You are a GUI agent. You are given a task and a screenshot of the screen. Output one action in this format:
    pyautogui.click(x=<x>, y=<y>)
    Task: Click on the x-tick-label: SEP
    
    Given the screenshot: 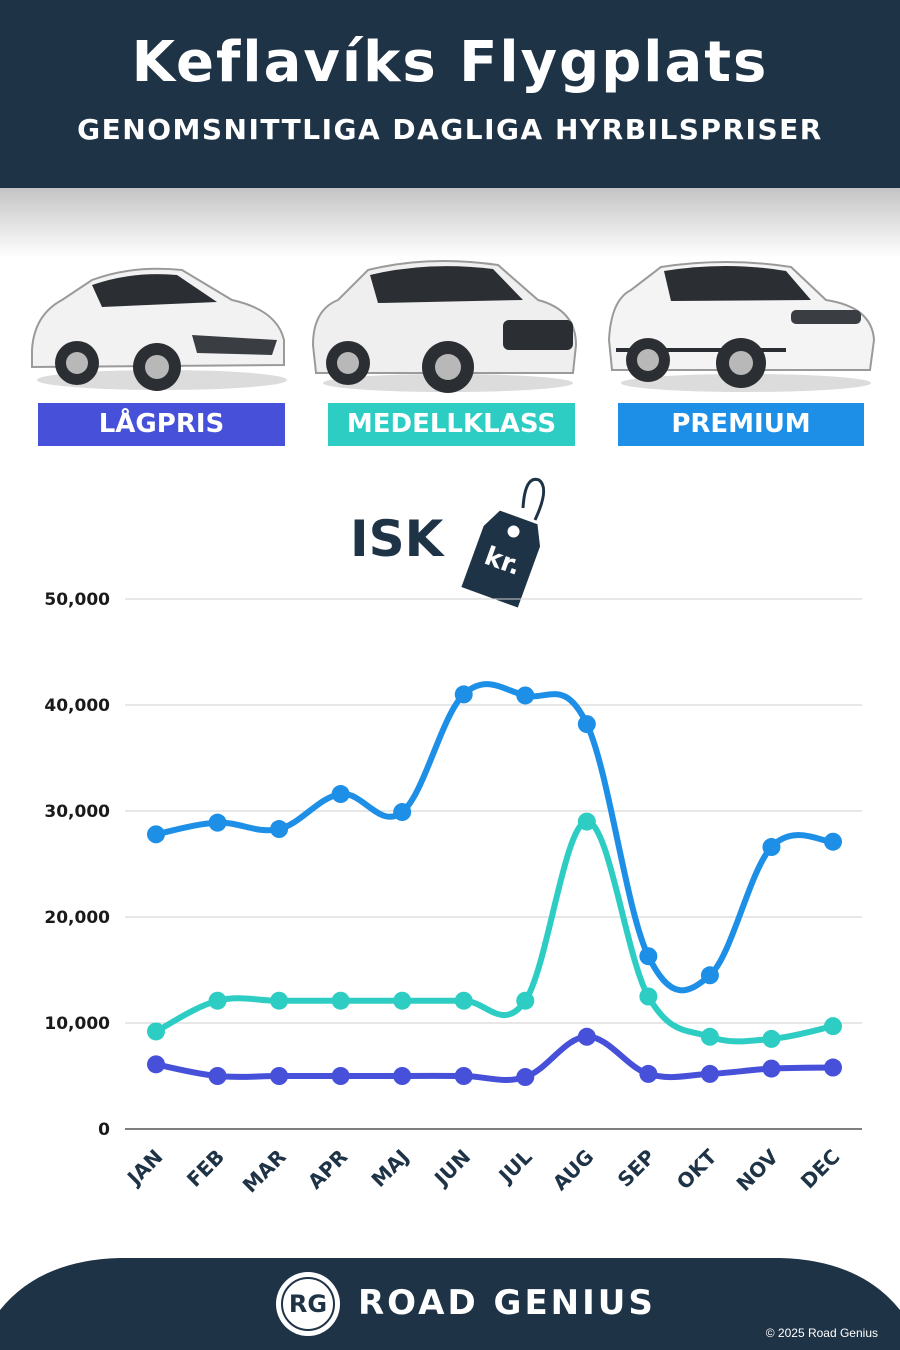 What is the action you would take?
    pyautogui.click(x=636, y=1168)
    